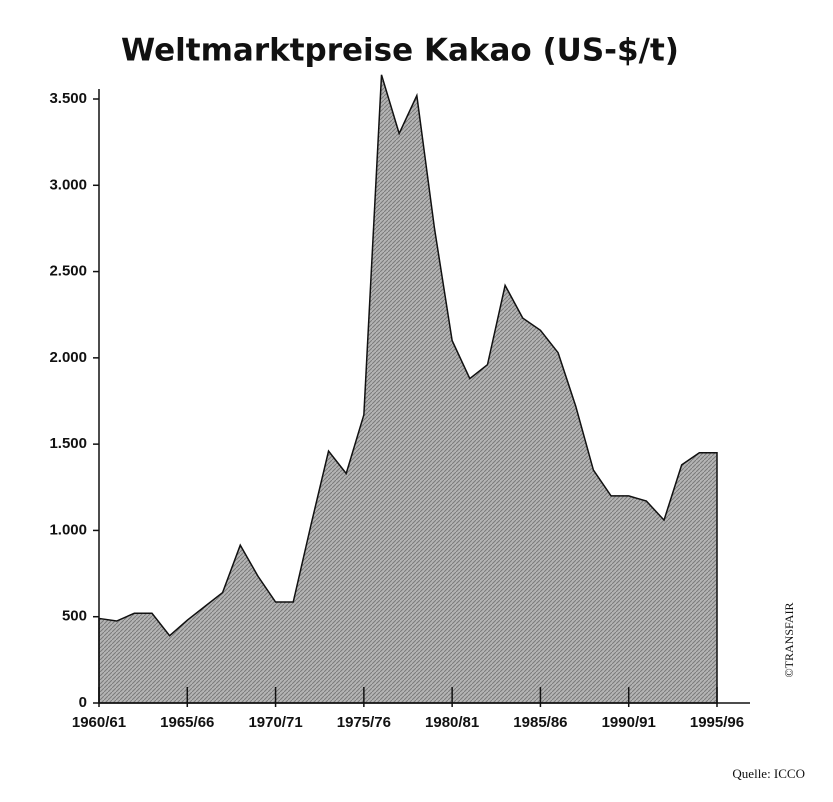  Describe the element at coordinates (68, 443) in the screenshot. I see `y-tick-label: 1.500` at that location.